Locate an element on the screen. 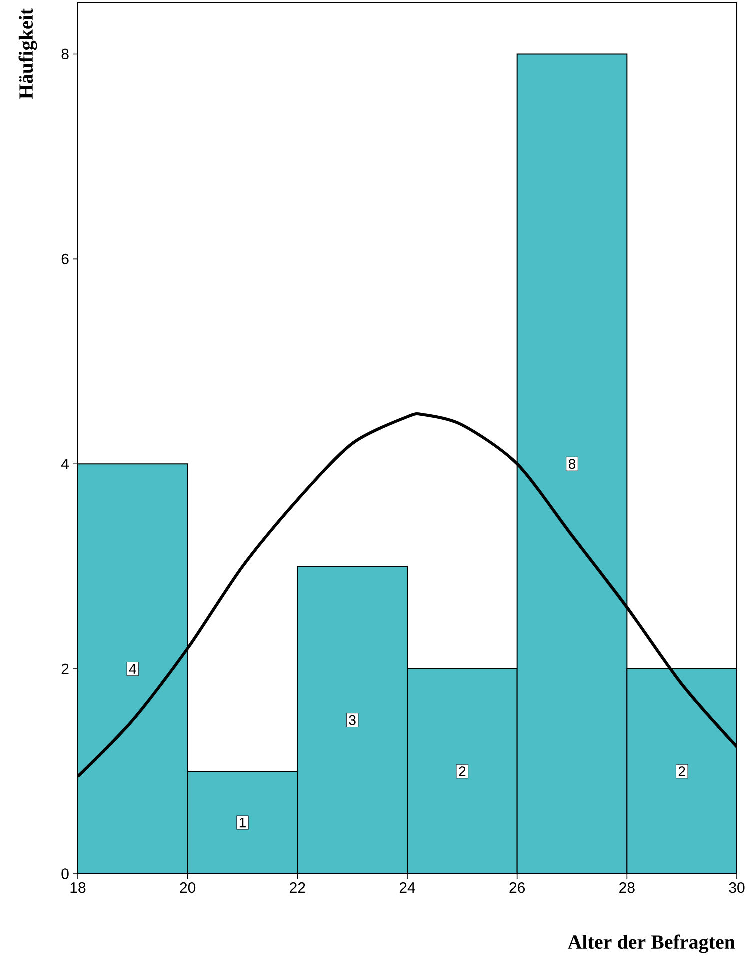  y-axis-title: Häufigkeit is located at coordinates (28, 54).